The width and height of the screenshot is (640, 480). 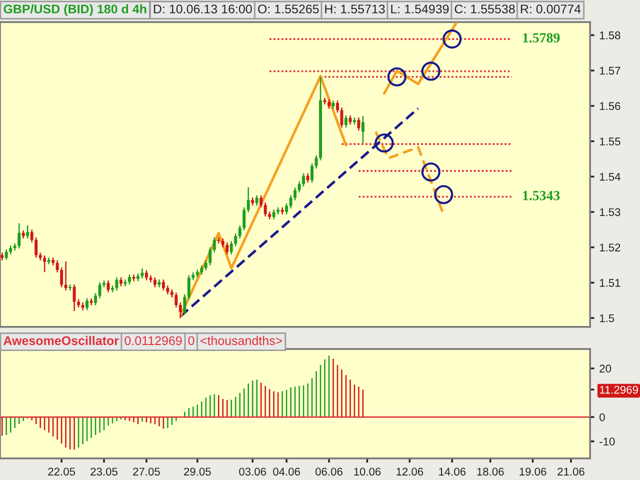 I want to click on x-tick-label: 12.06, so click(x=410, y=472).